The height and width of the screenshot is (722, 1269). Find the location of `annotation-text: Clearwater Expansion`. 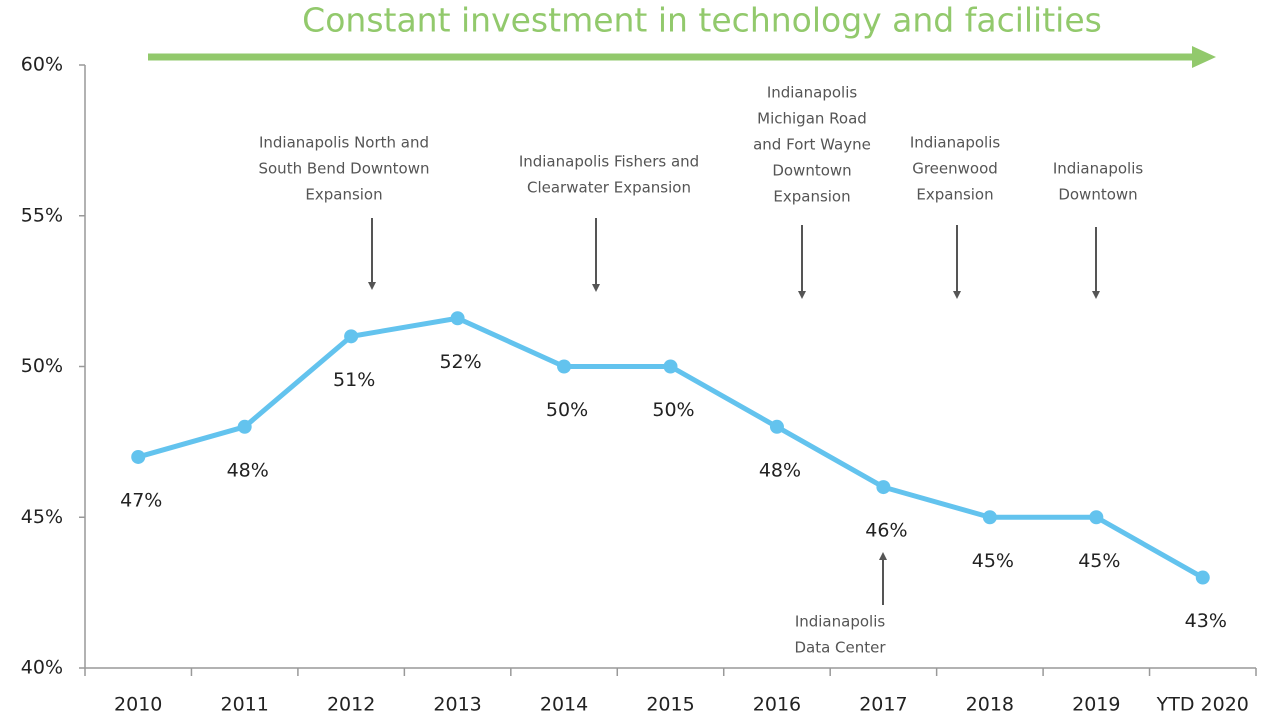

annotation-text: Clearwater Expansion is located at coordinates (609, 188).